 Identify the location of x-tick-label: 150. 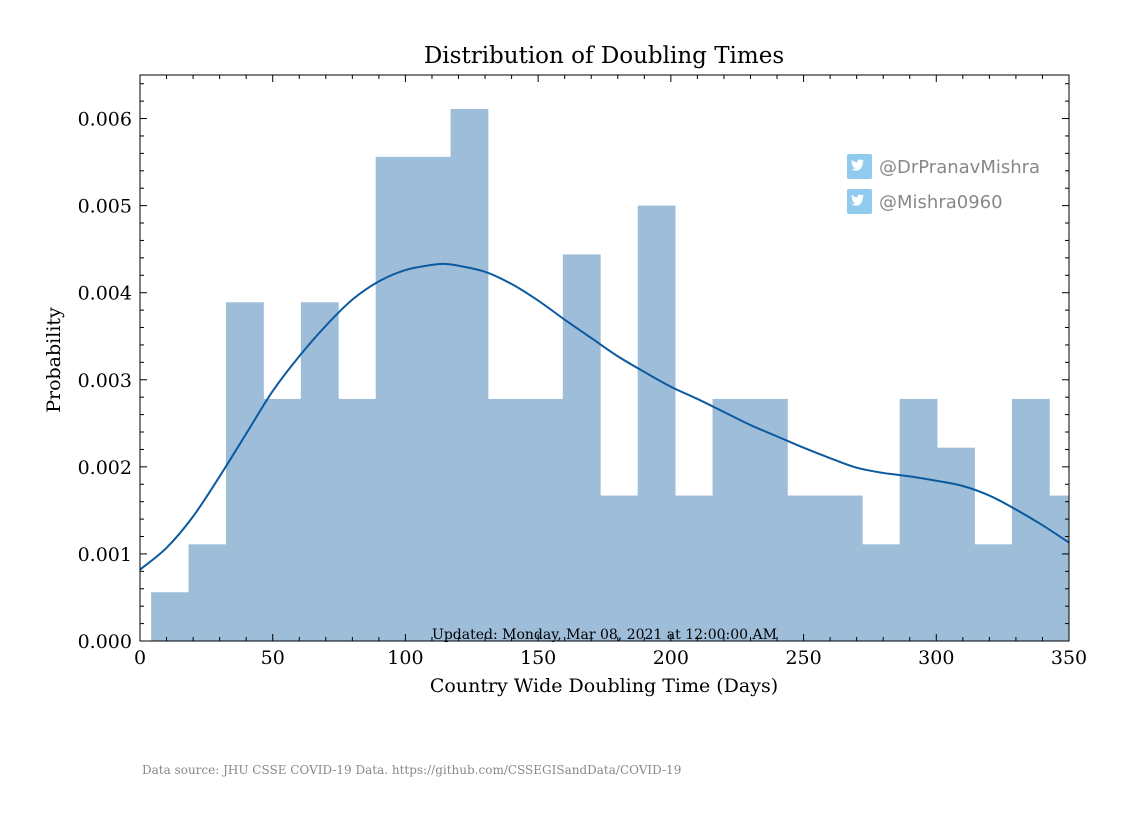
(538, 658).